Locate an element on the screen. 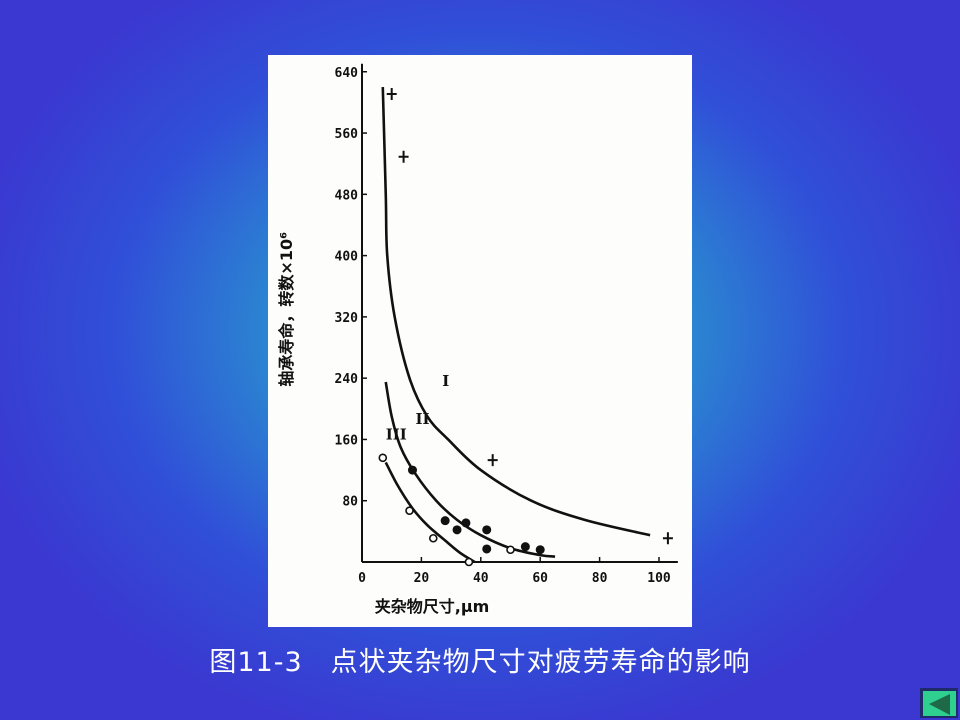 The height and width of the screenshot is (720, 960). y-tick-label: 320 is located at coordinates (347, 318).